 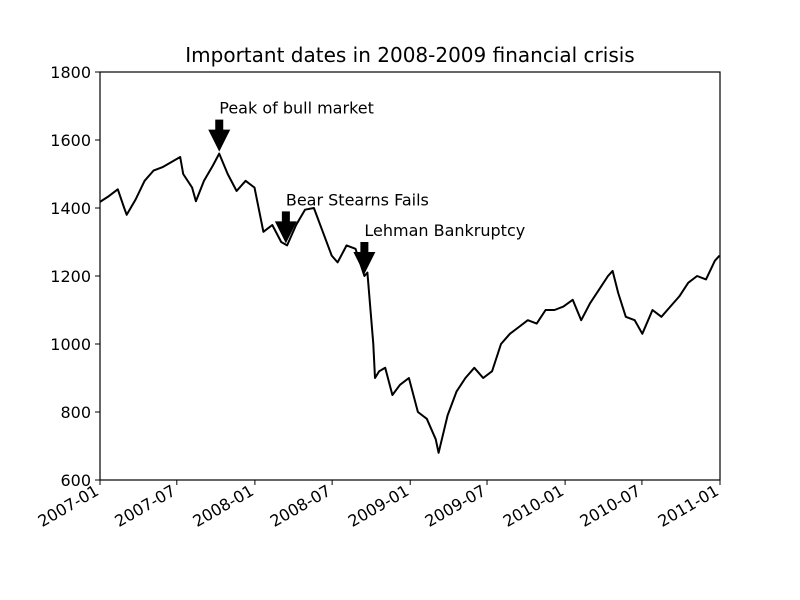 I want to click on y-tick-label-0: 600, so click(x=75, y=480).